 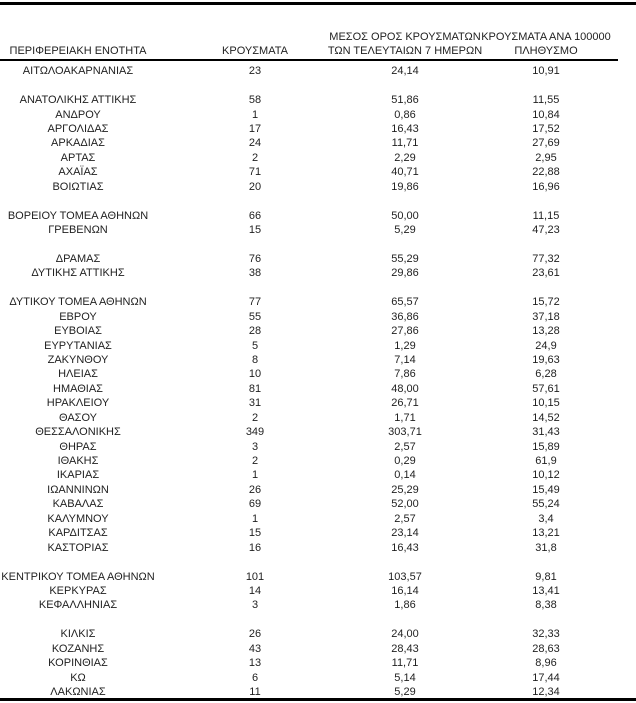 What do you see at coordinates (546, 230) in the screenshot?
I see `per100k-value: 47,23` at bounding box center [546, 230].